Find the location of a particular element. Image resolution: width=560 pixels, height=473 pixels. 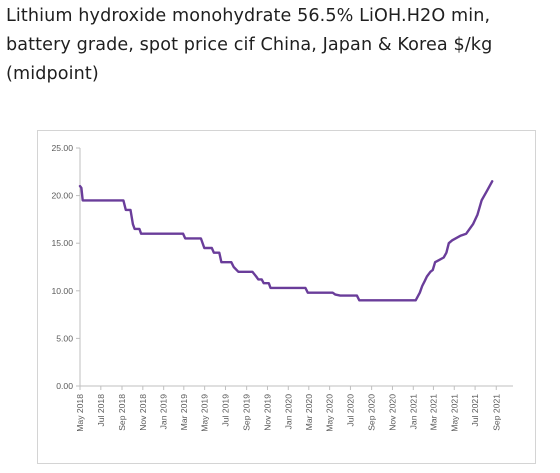

x-tick-label: Nov 2020 is located at coordinates (392, 412).